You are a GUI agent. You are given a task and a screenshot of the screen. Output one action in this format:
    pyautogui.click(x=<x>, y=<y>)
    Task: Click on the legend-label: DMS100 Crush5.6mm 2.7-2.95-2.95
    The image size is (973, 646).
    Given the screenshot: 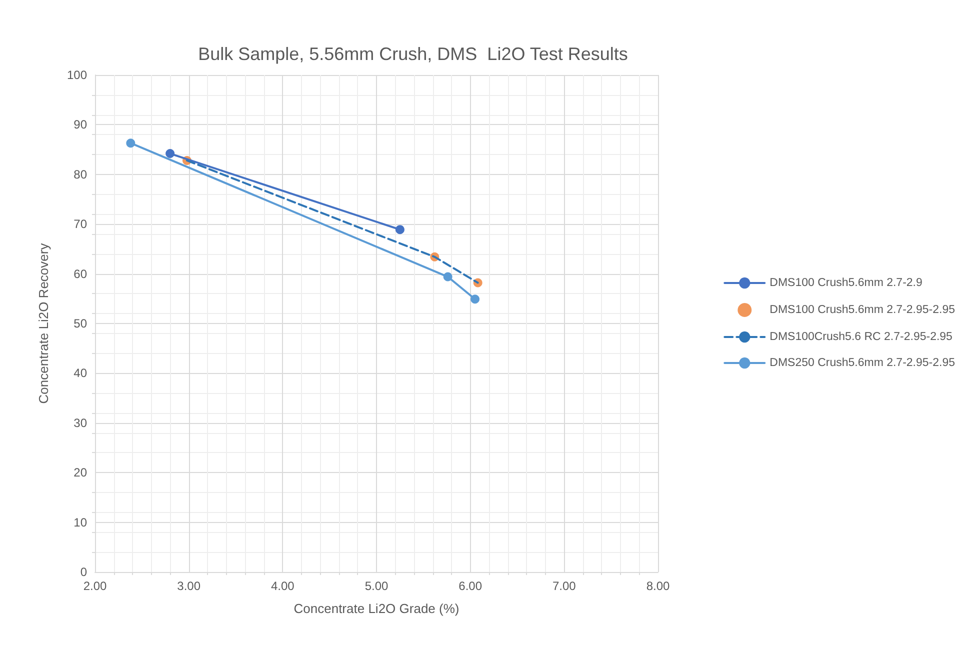 What is the action you would take?
    pyautogui.click(x=863, y=310)
    